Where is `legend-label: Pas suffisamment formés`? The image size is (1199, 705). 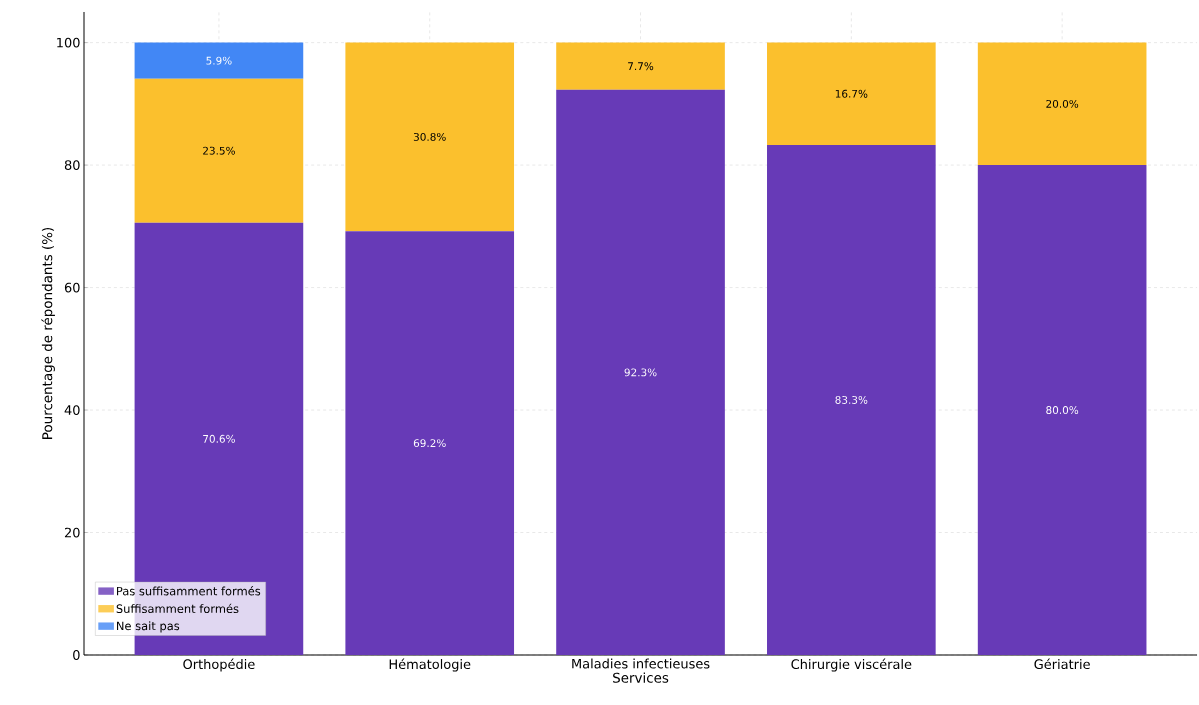
legend-label: Pas suffisamment formés is located at coordinates (189, 591).